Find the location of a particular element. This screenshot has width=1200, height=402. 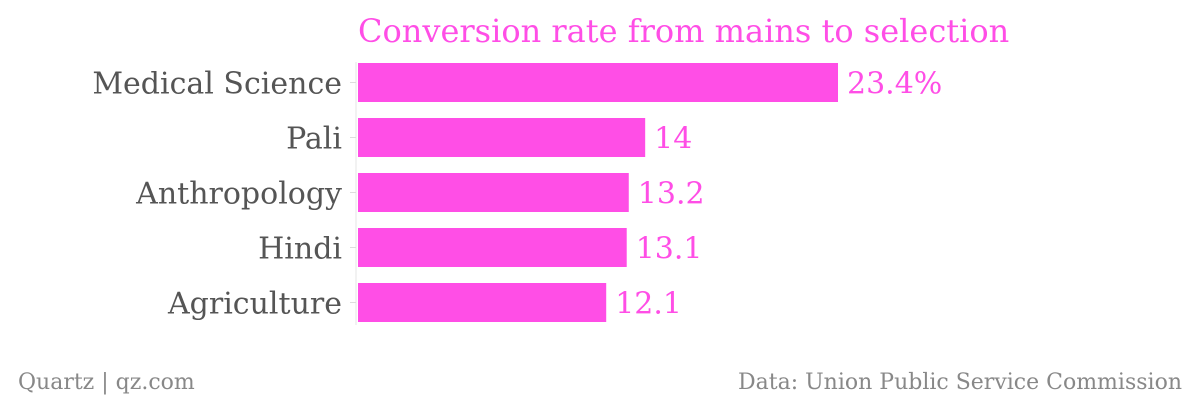

value-label: 14 is located at coordinates (673, 139).